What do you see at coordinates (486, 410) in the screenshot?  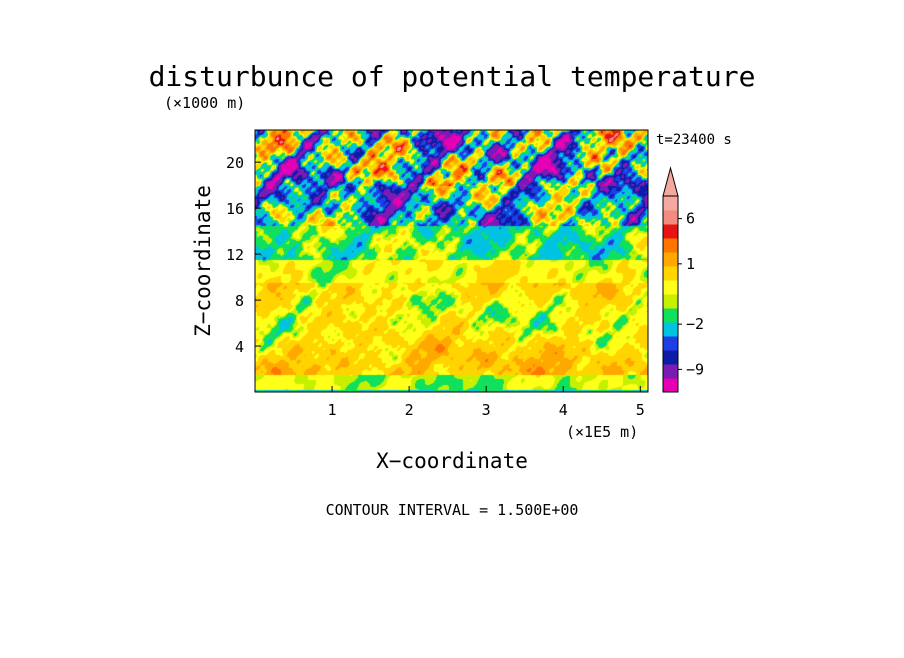 I see `x-tick-label-2: 3` at bounding box center [486, 410].